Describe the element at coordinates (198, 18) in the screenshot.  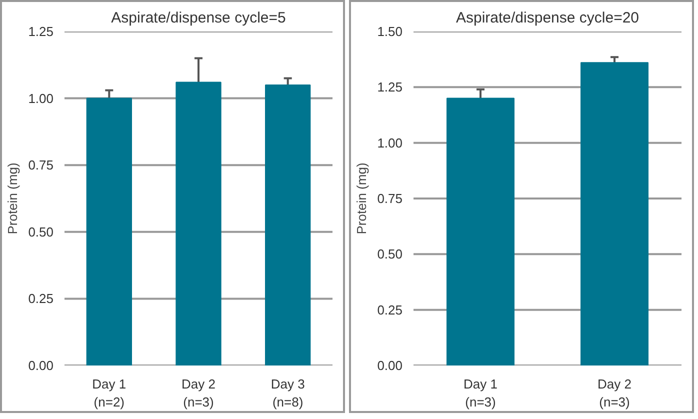
I see `chart-title: Aspirate/dispense cycle=5` at that location.